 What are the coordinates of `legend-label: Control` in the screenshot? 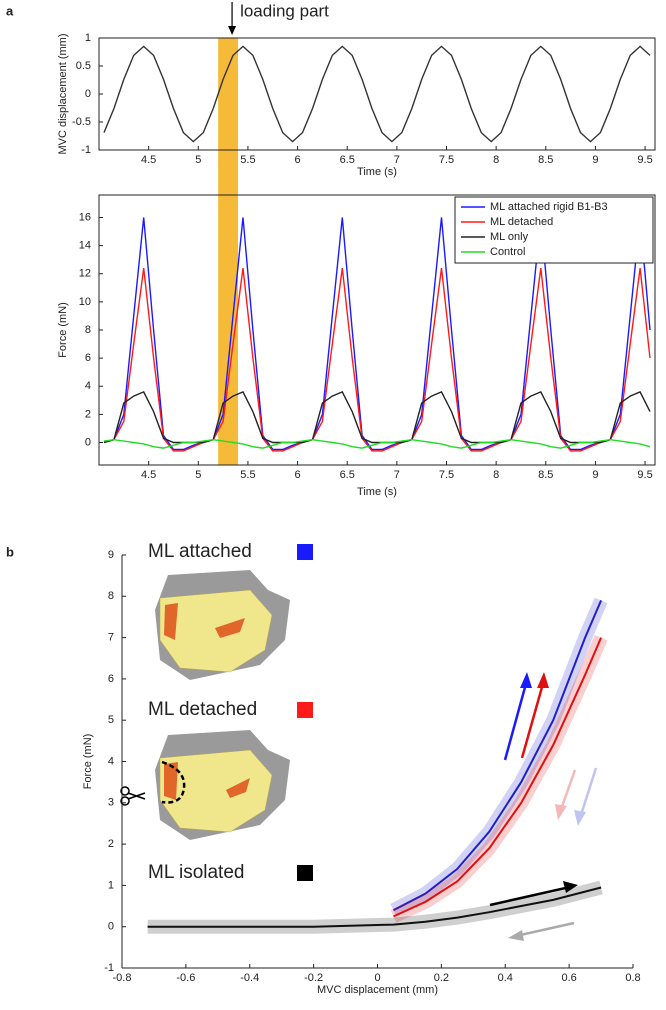 It's located at (507, 252).